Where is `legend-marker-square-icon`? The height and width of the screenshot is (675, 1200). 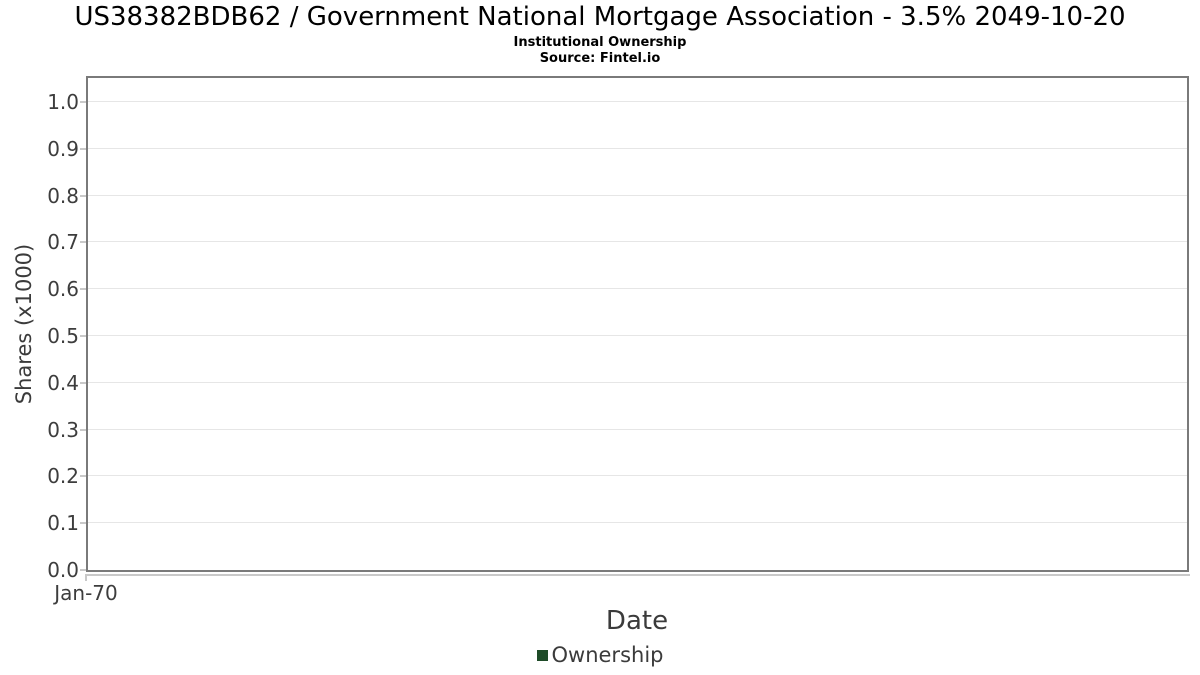
legend-marker-square-icon is located at coordinates (542, 655).